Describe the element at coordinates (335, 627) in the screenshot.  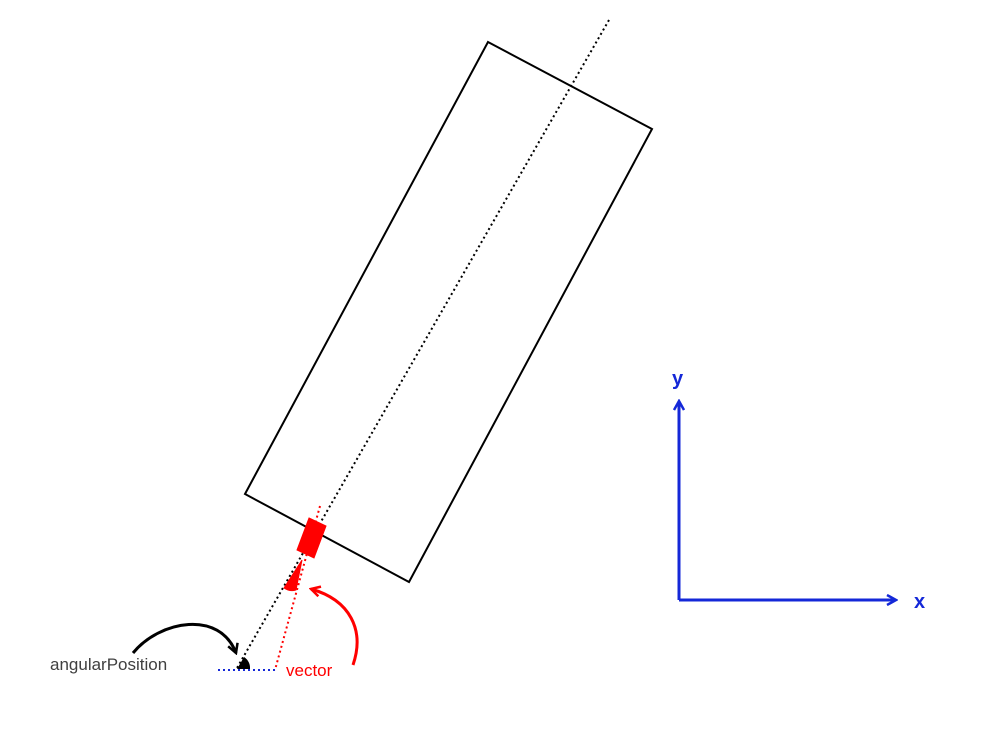
I see `vector-arrow` at that location.